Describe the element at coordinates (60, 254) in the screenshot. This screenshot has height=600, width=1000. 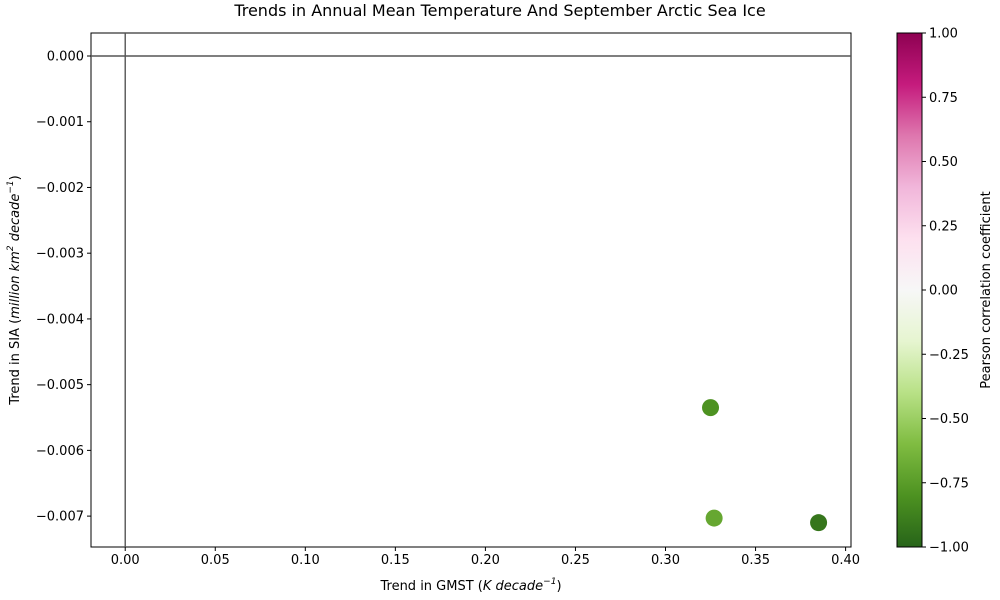
I see `y-tick-label: −0.003` at that location.